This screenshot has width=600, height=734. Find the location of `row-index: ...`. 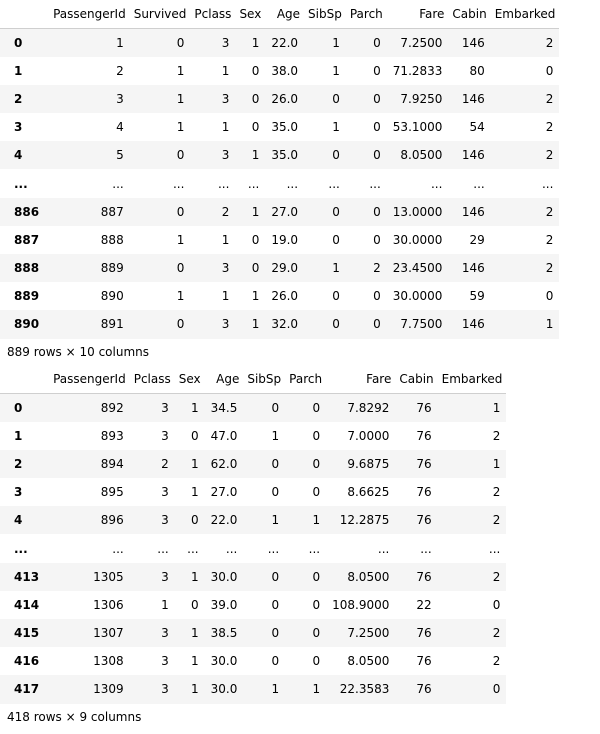

row-index: ... is located at coordinates (21, 183).